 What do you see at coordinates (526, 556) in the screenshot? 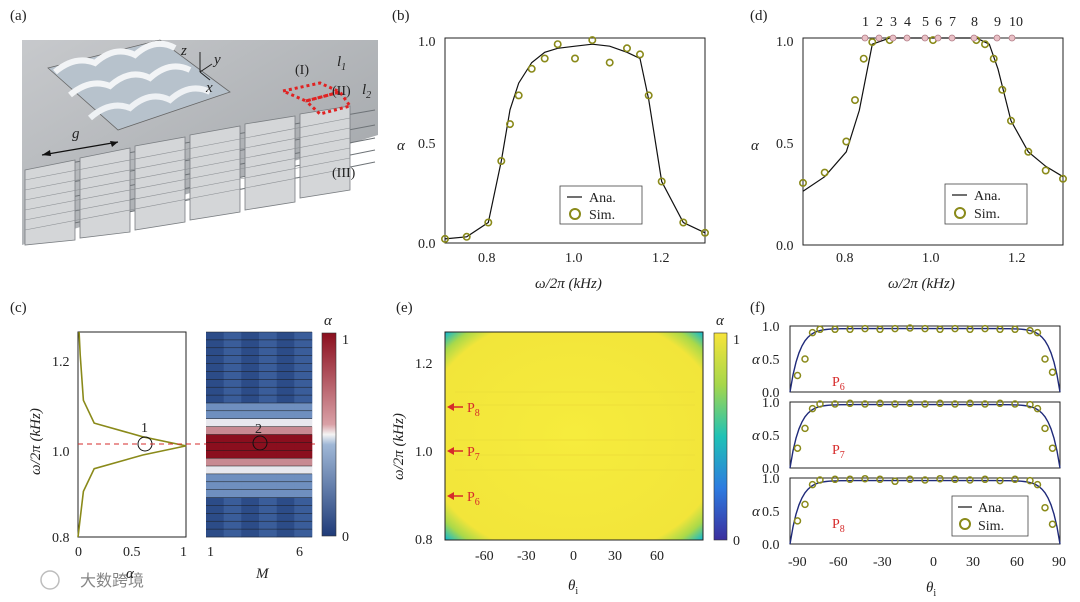
I see `panel-e-xtick: -30` at bounding box center [526, 556].